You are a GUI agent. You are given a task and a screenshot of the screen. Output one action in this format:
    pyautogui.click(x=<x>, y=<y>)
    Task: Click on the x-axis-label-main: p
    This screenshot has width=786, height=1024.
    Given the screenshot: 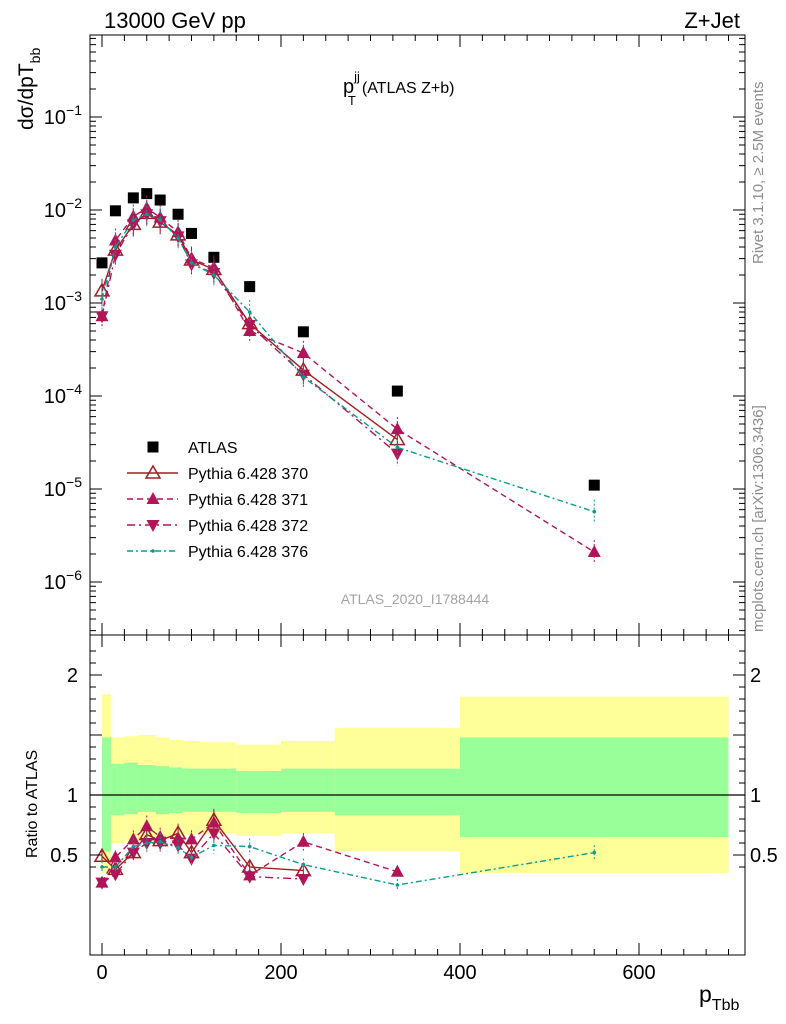 What is the action you would take?
    pyautogui.click(x=705, y=994)
    